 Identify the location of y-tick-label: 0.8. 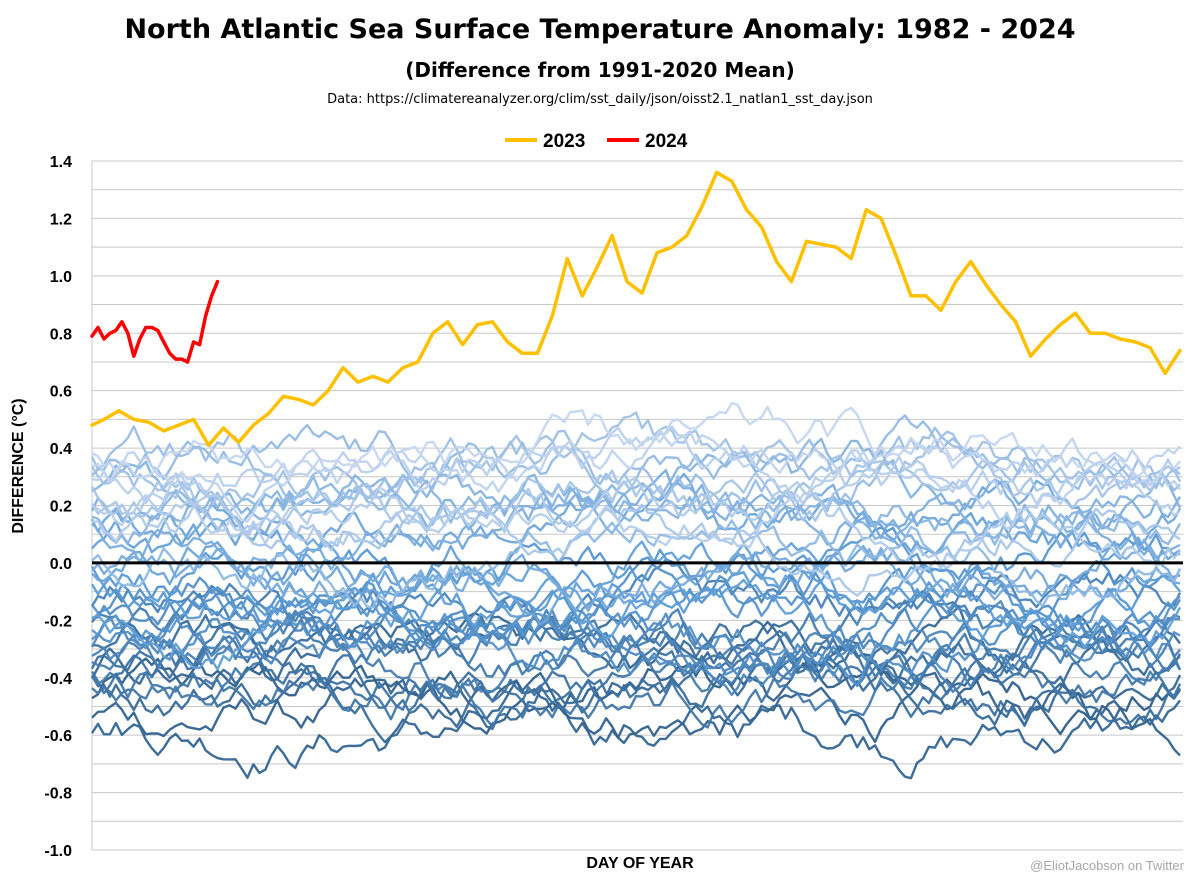
(61, 334).